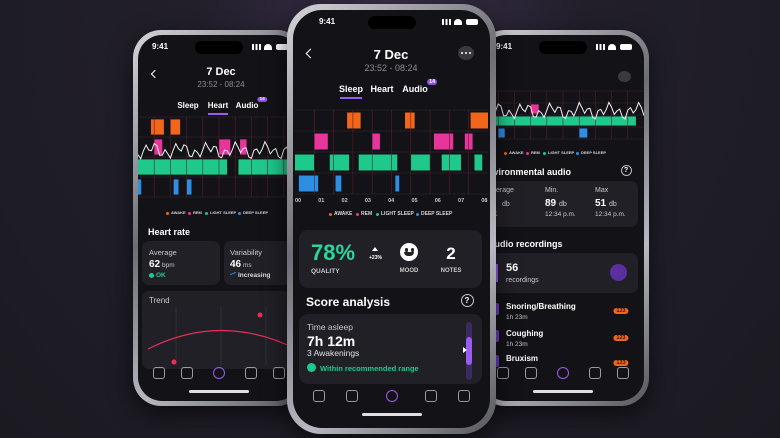  What do you see at coordinates (367, 200) in the screenshot?
I see `hour-label: 03` at bounding box center [367, 200].